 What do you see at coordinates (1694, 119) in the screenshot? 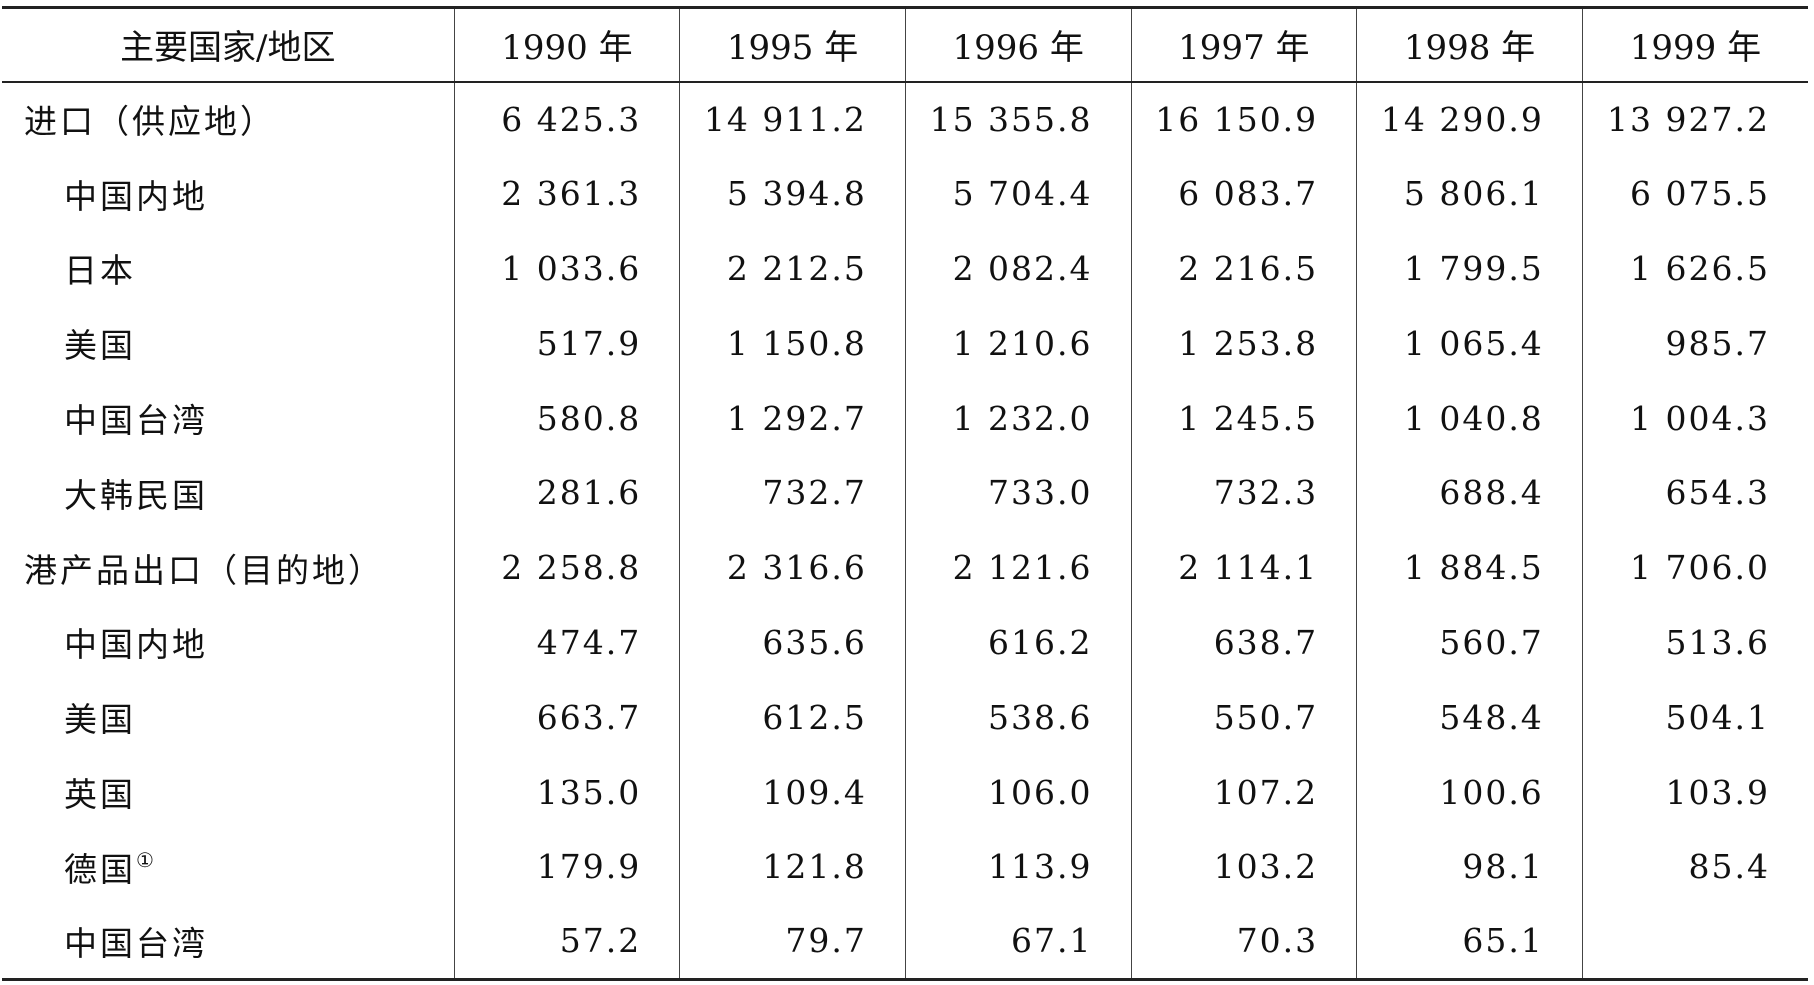
I see `value-cell: 13 927.2` at bounding box center [1694, 119].